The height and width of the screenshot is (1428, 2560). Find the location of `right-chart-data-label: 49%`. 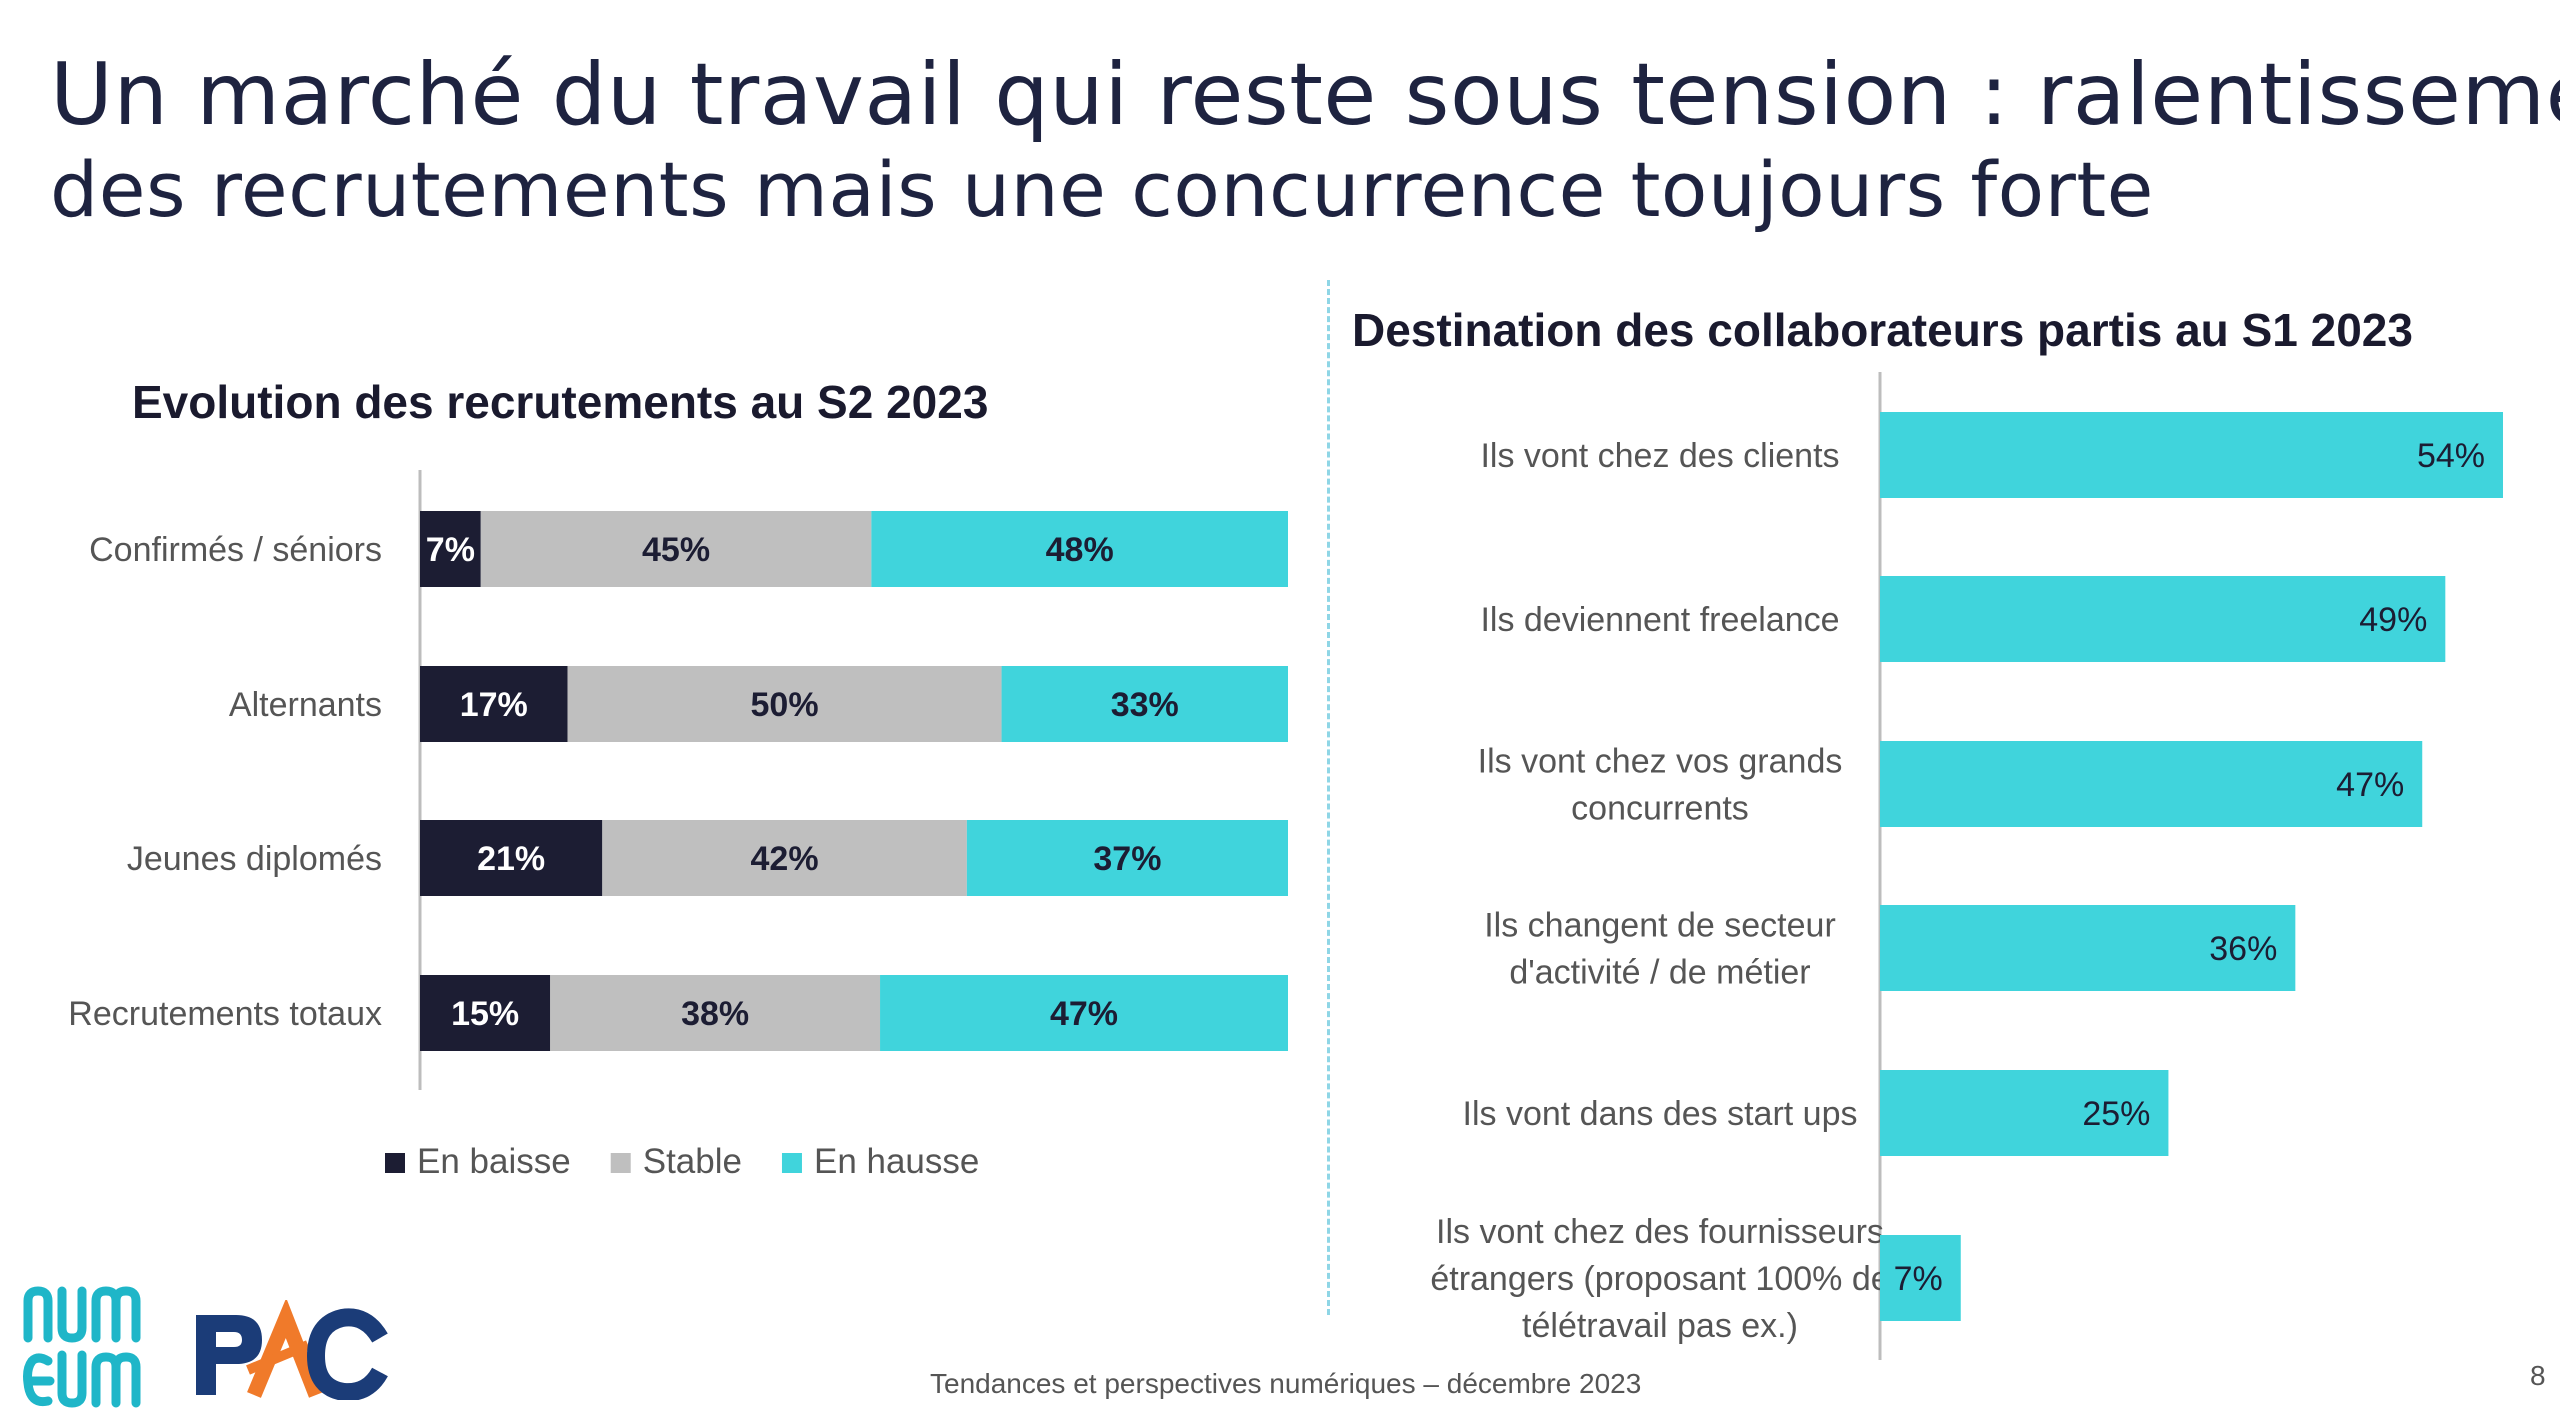

right-chart-data-label: 49% is located at coordinates (2393, 620).